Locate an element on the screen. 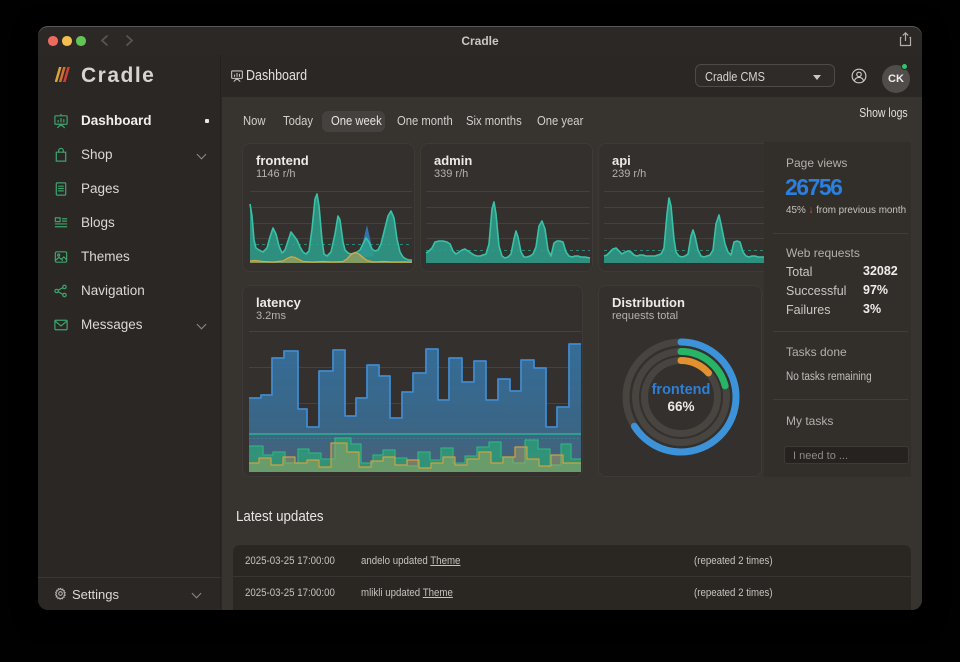 This screenshot has width=960, height=662. svg-text: 66% is located at coordinates (680, 406).